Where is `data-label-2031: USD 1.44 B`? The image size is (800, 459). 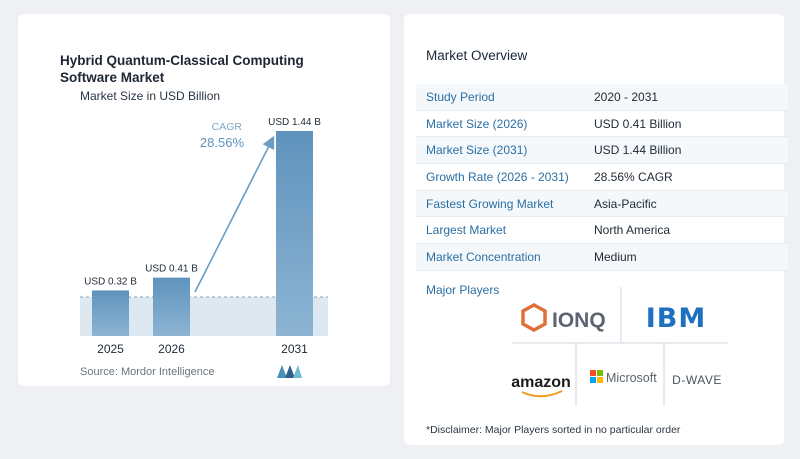
data-label-2031: USD 1.44 B is located at coordinates (294, 122).